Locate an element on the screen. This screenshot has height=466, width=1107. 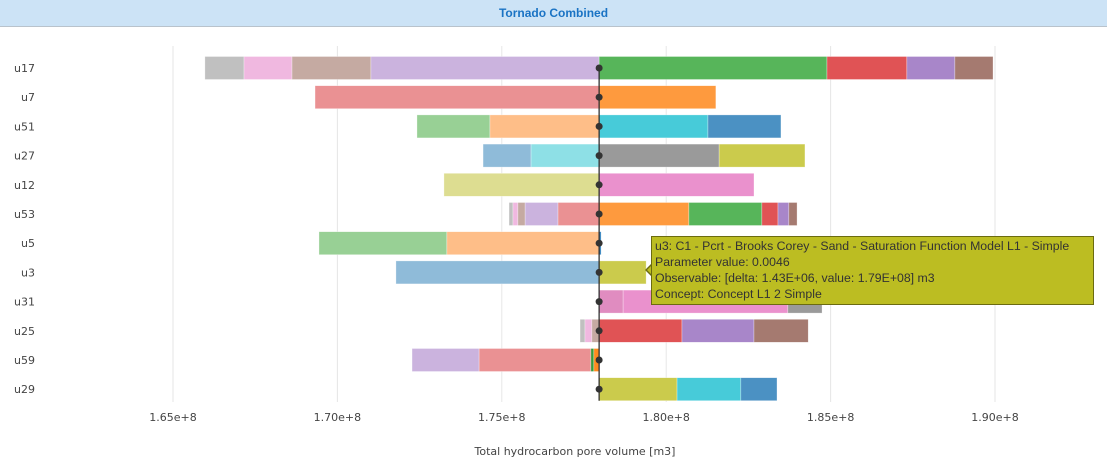
chart-title: Tornado Combined is located at coordinates (553, 13).